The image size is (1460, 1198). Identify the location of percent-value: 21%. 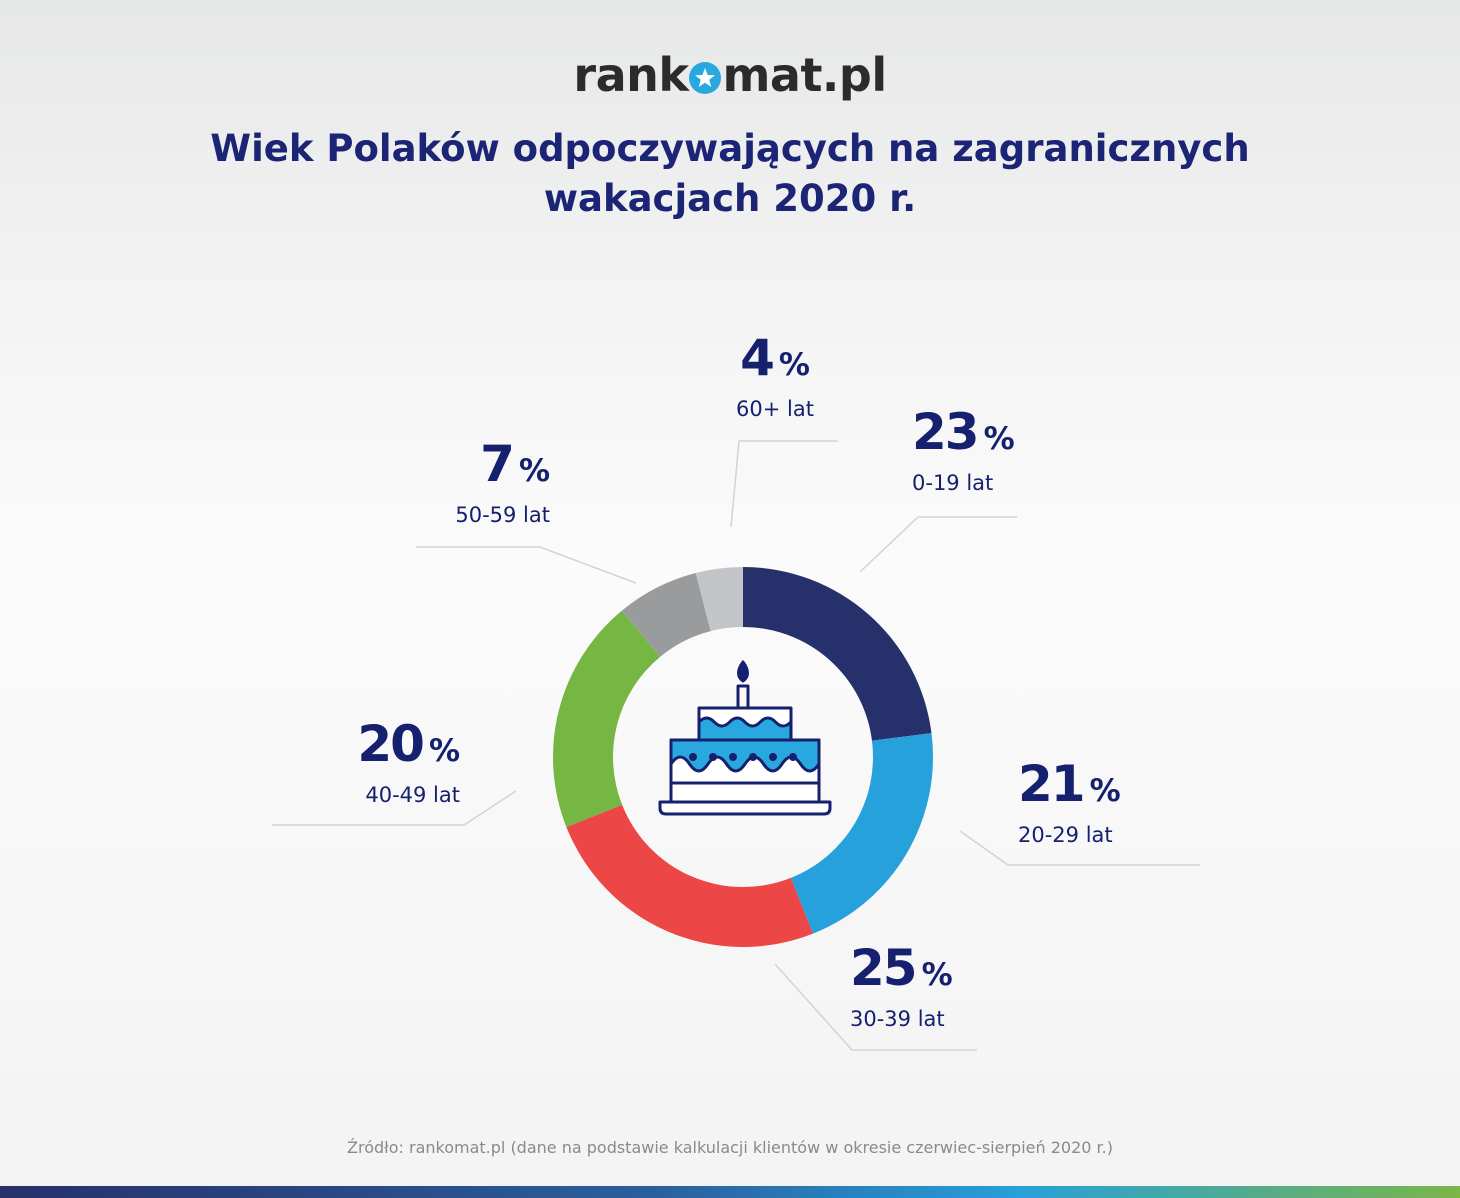
(1069, 784).